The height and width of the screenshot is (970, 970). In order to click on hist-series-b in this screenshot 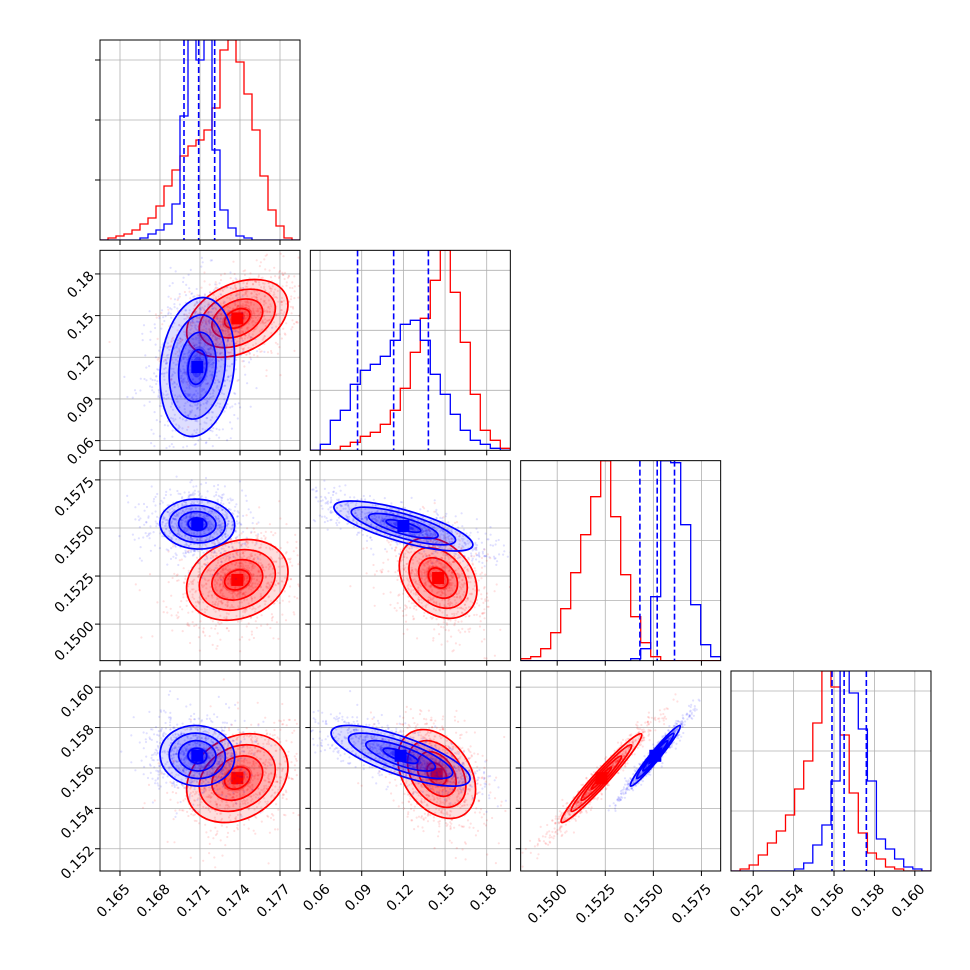, I will do `click(831, 770)`.